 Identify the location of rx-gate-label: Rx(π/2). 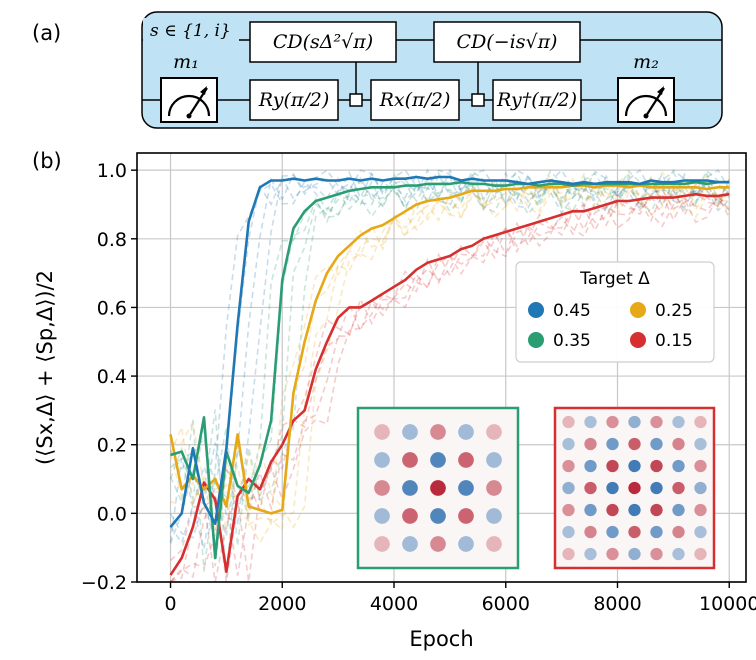
(415, 100).